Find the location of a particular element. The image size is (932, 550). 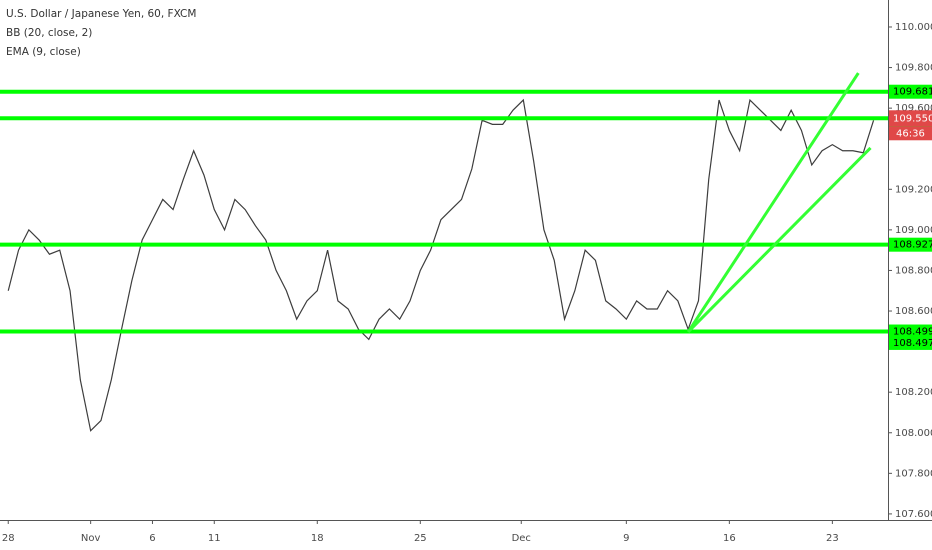

countdown-box is located at coordinates (910, 133).